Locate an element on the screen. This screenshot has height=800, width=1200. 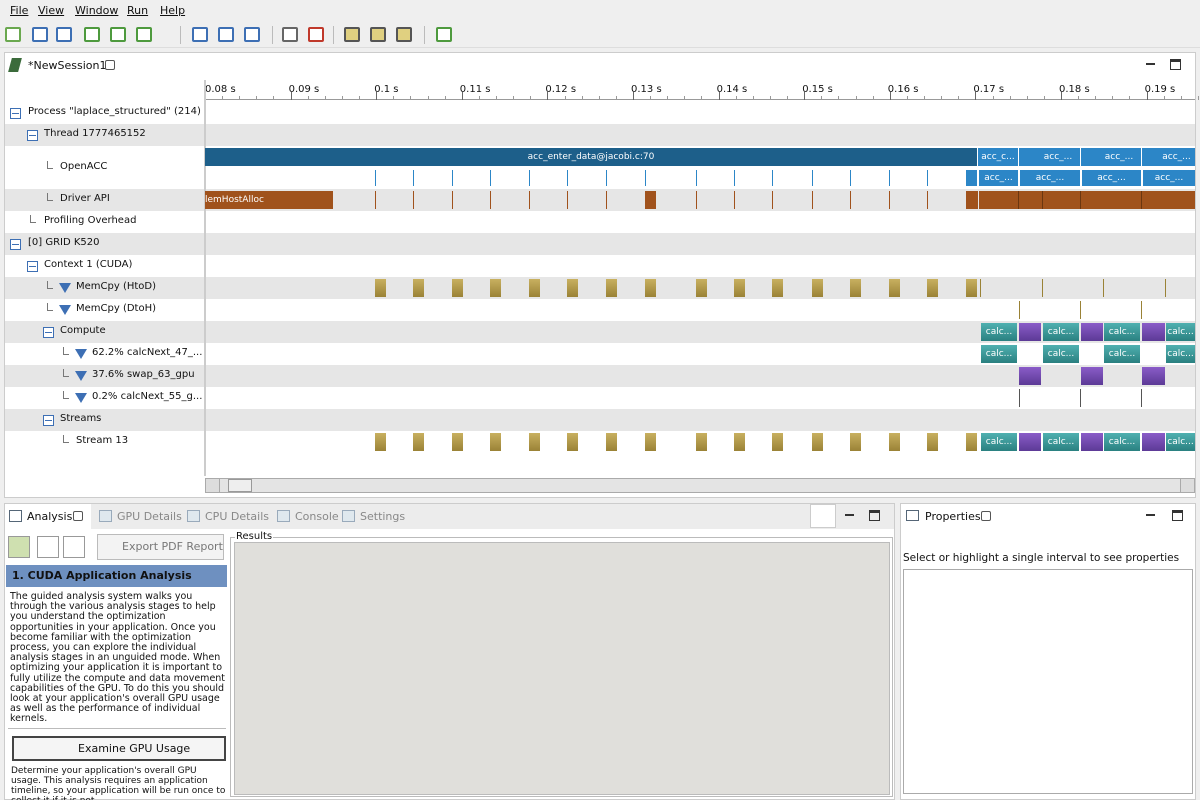
tree-label: 37.6% swap_63_gpu is located at coordinates (143, 374).